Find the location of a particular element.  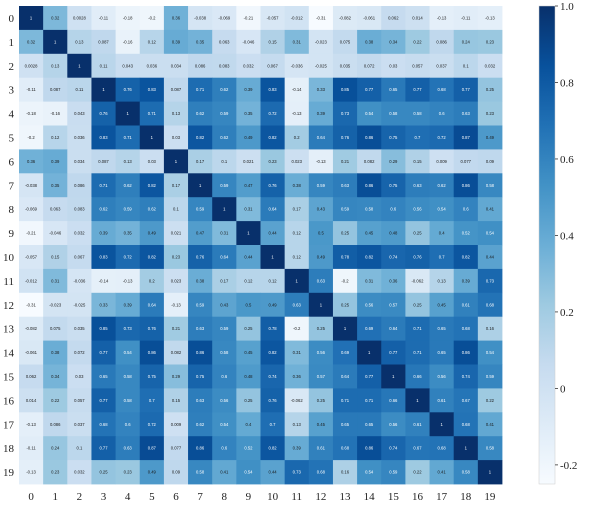

heatmap-cell-r17-c17 is located at coordinates (442, 424).